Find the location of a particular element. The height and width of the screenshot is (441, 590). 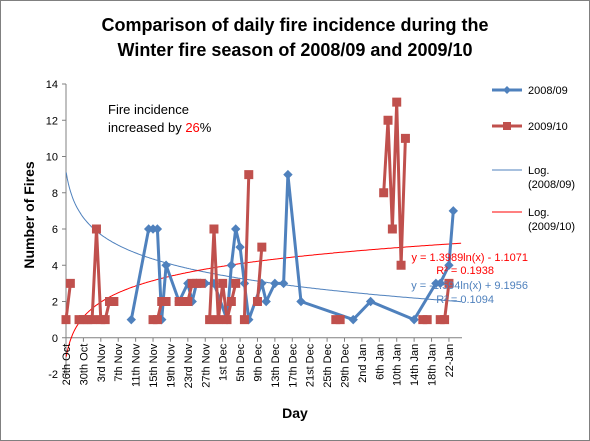

legend-label-2008-09: 2008/09 is located at coordinates (548, 91).